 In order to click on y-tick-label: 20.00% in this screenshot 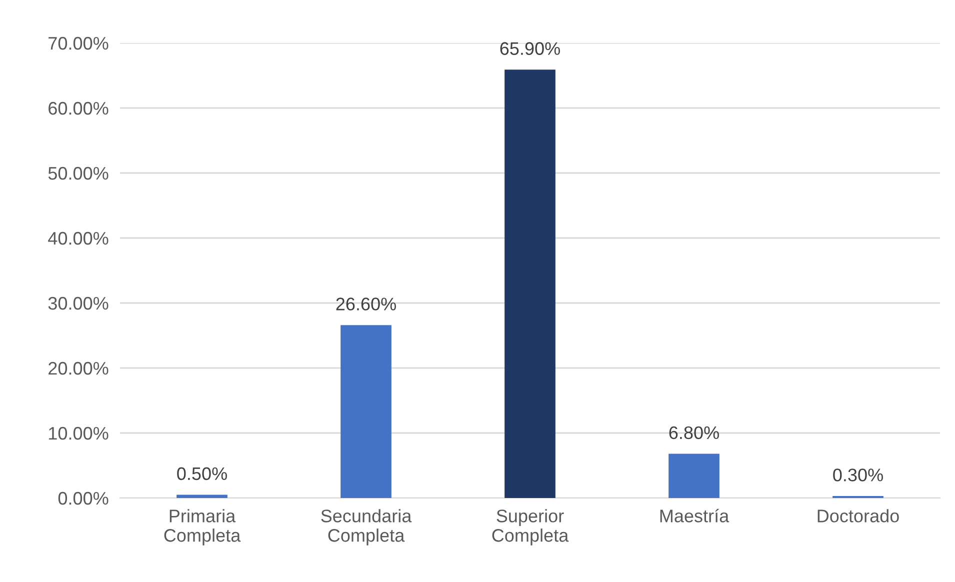, I will do `click(78, 368)`.